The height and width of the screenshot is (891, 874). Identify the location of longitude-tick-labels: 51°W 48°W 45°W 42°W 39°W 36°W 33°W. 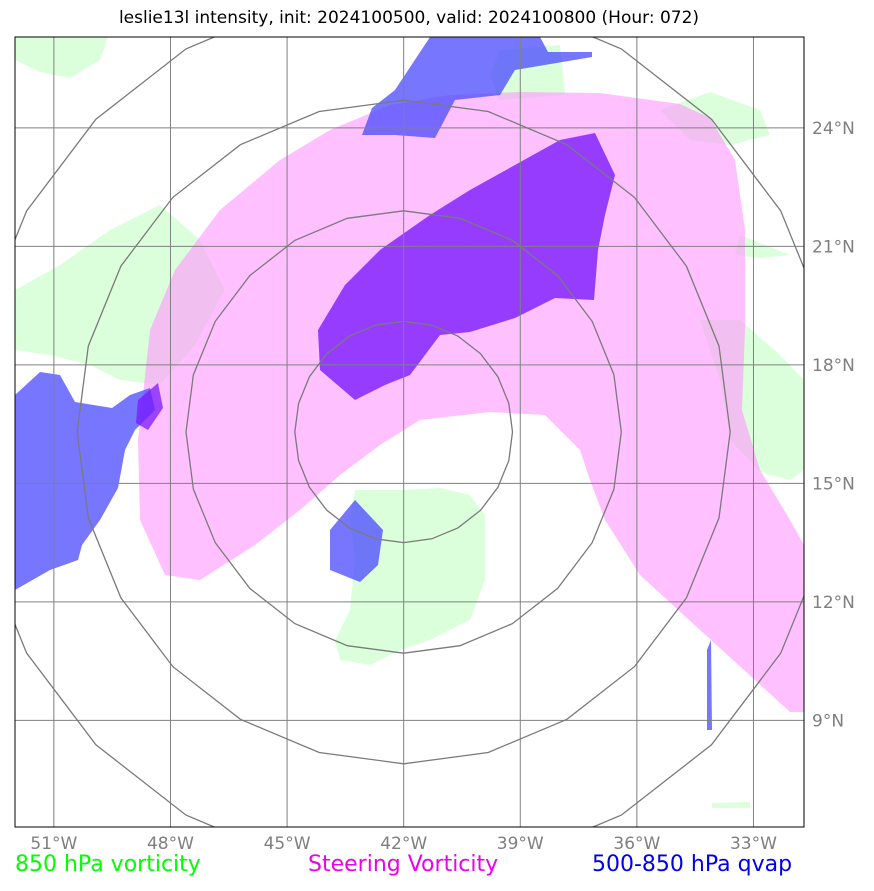
(403, 844).